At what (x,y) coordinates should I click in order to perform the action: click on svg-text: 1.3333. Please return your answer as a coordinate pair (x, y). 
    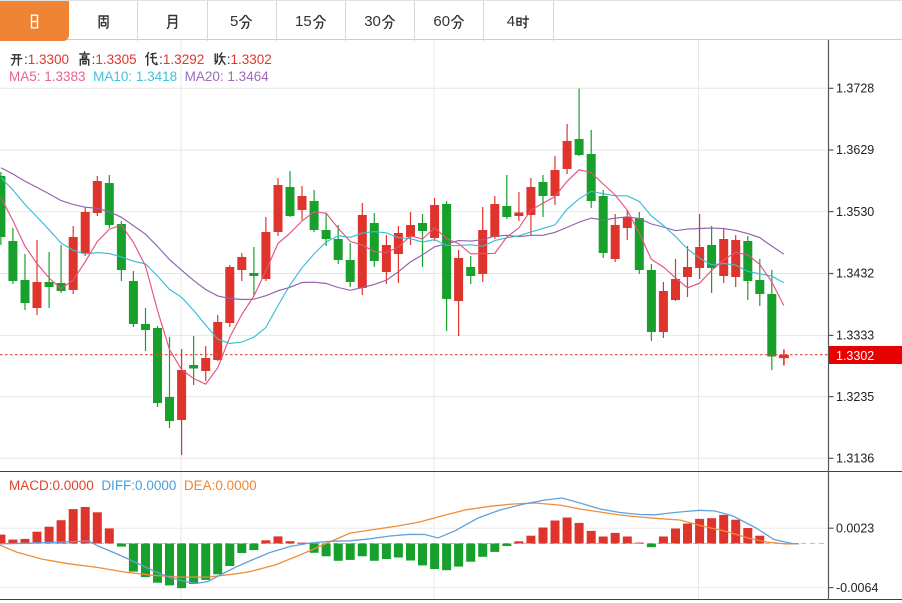
    Looking at the image, I should click on (855, 336).